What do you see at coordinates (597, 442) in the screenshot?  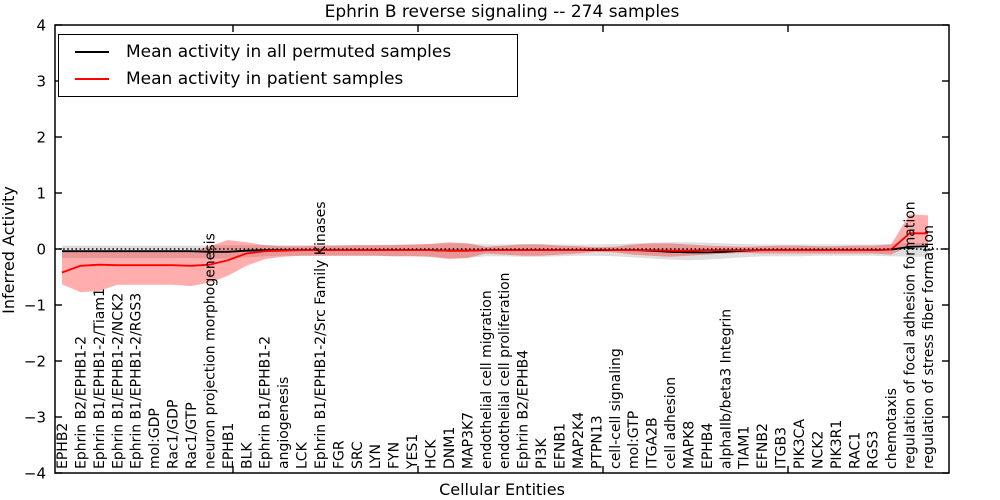 I see `x-tick-label: PTPN13` at bounding box center [597, 442].